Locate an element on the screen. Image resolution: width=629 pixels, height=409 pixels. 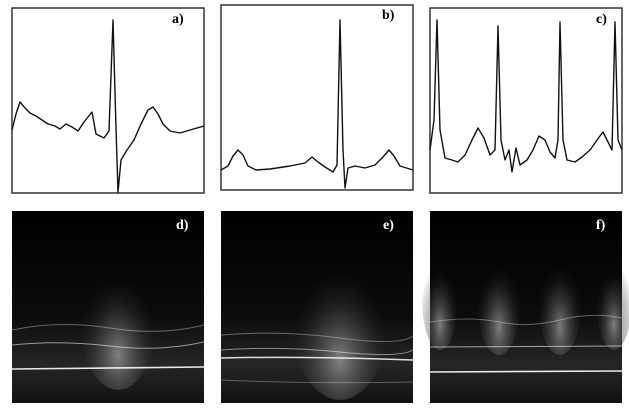
panel-label: f) is located at coordinates (601, 225).